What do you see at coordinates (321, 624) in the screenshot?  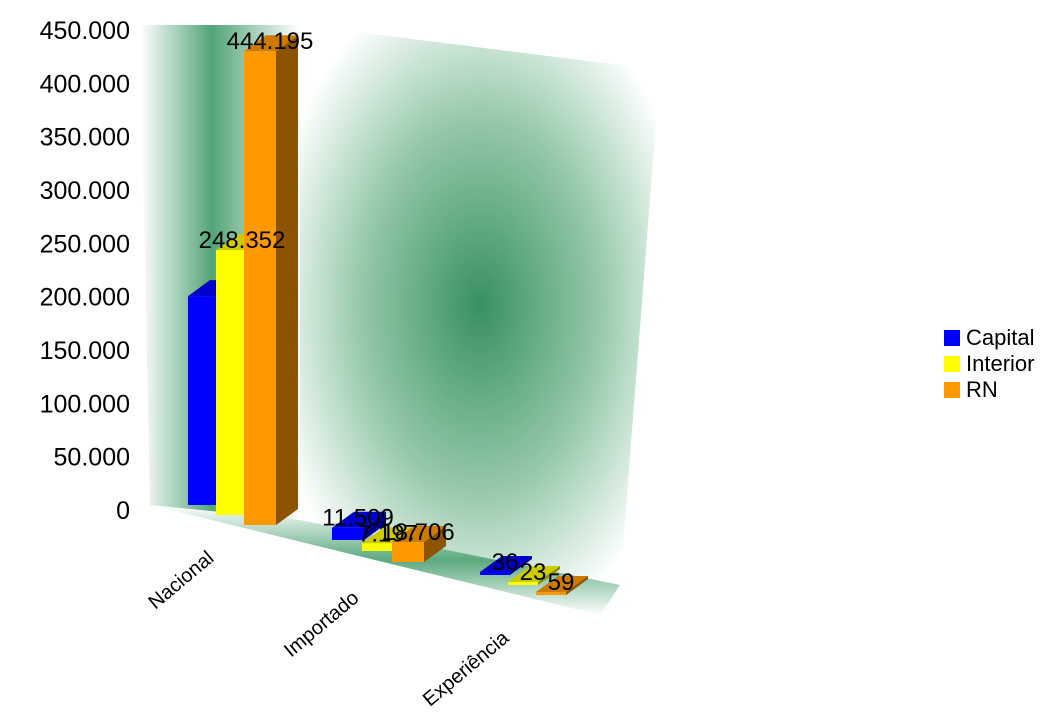 I see `x-tick-label: Importado` at bounding box center [321, 624].